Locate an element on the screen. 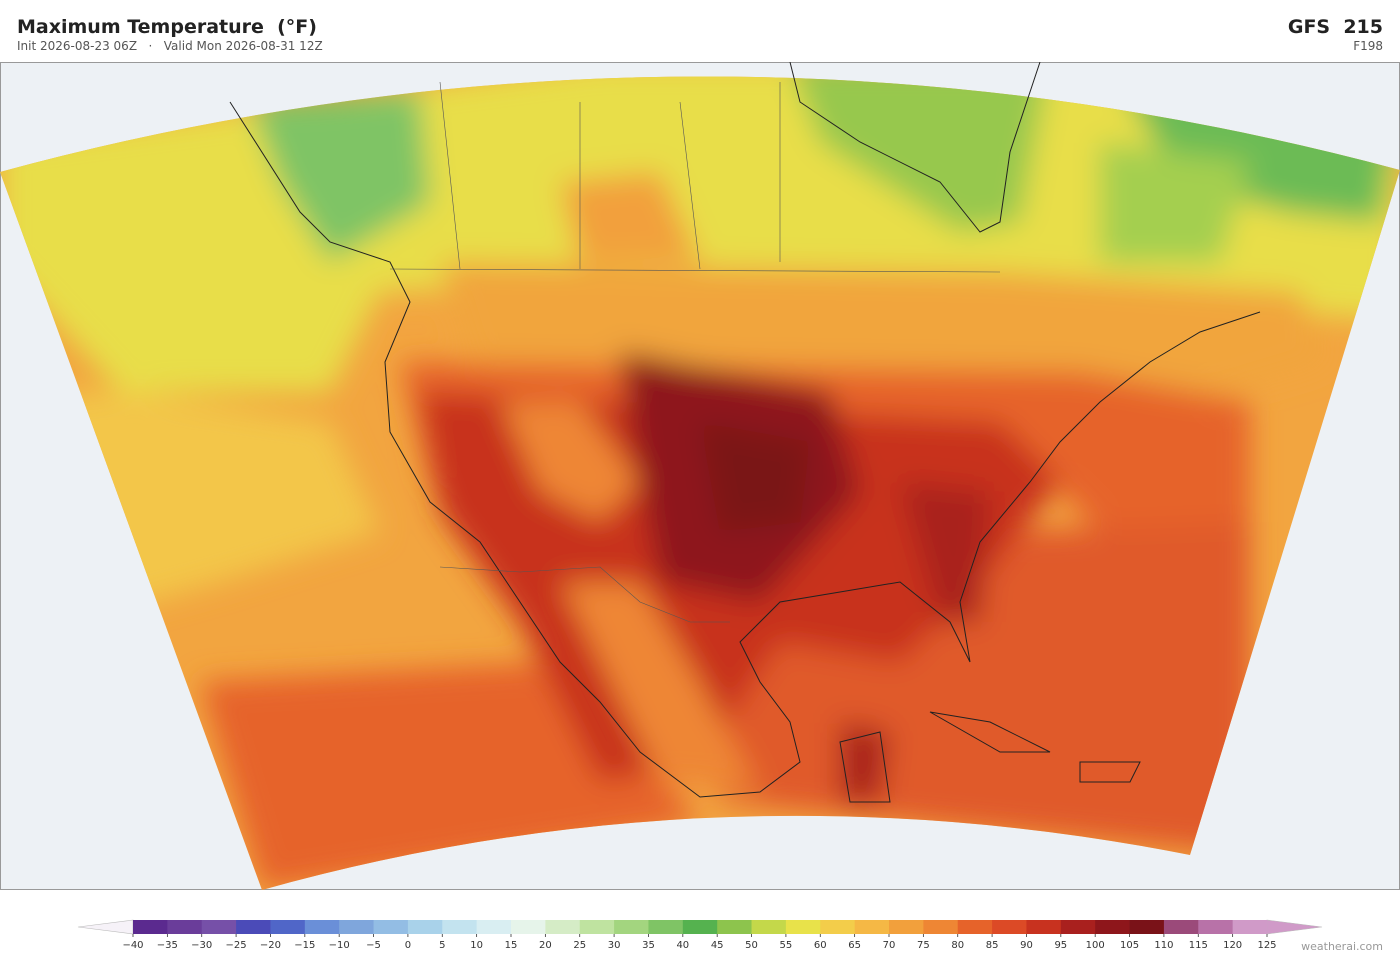  model: GFS 215 is located at coordinates (1335, 27).